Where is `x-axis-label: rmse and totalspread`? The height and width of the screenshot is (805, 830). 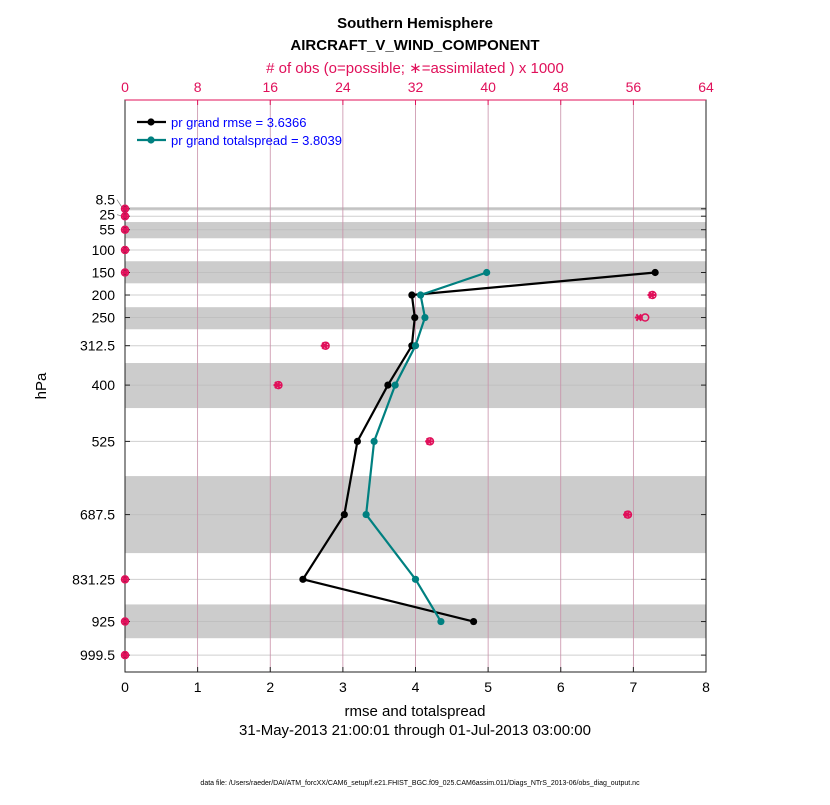 x-axis-label: rmse and totalspread is located at coordinates (415, 711).